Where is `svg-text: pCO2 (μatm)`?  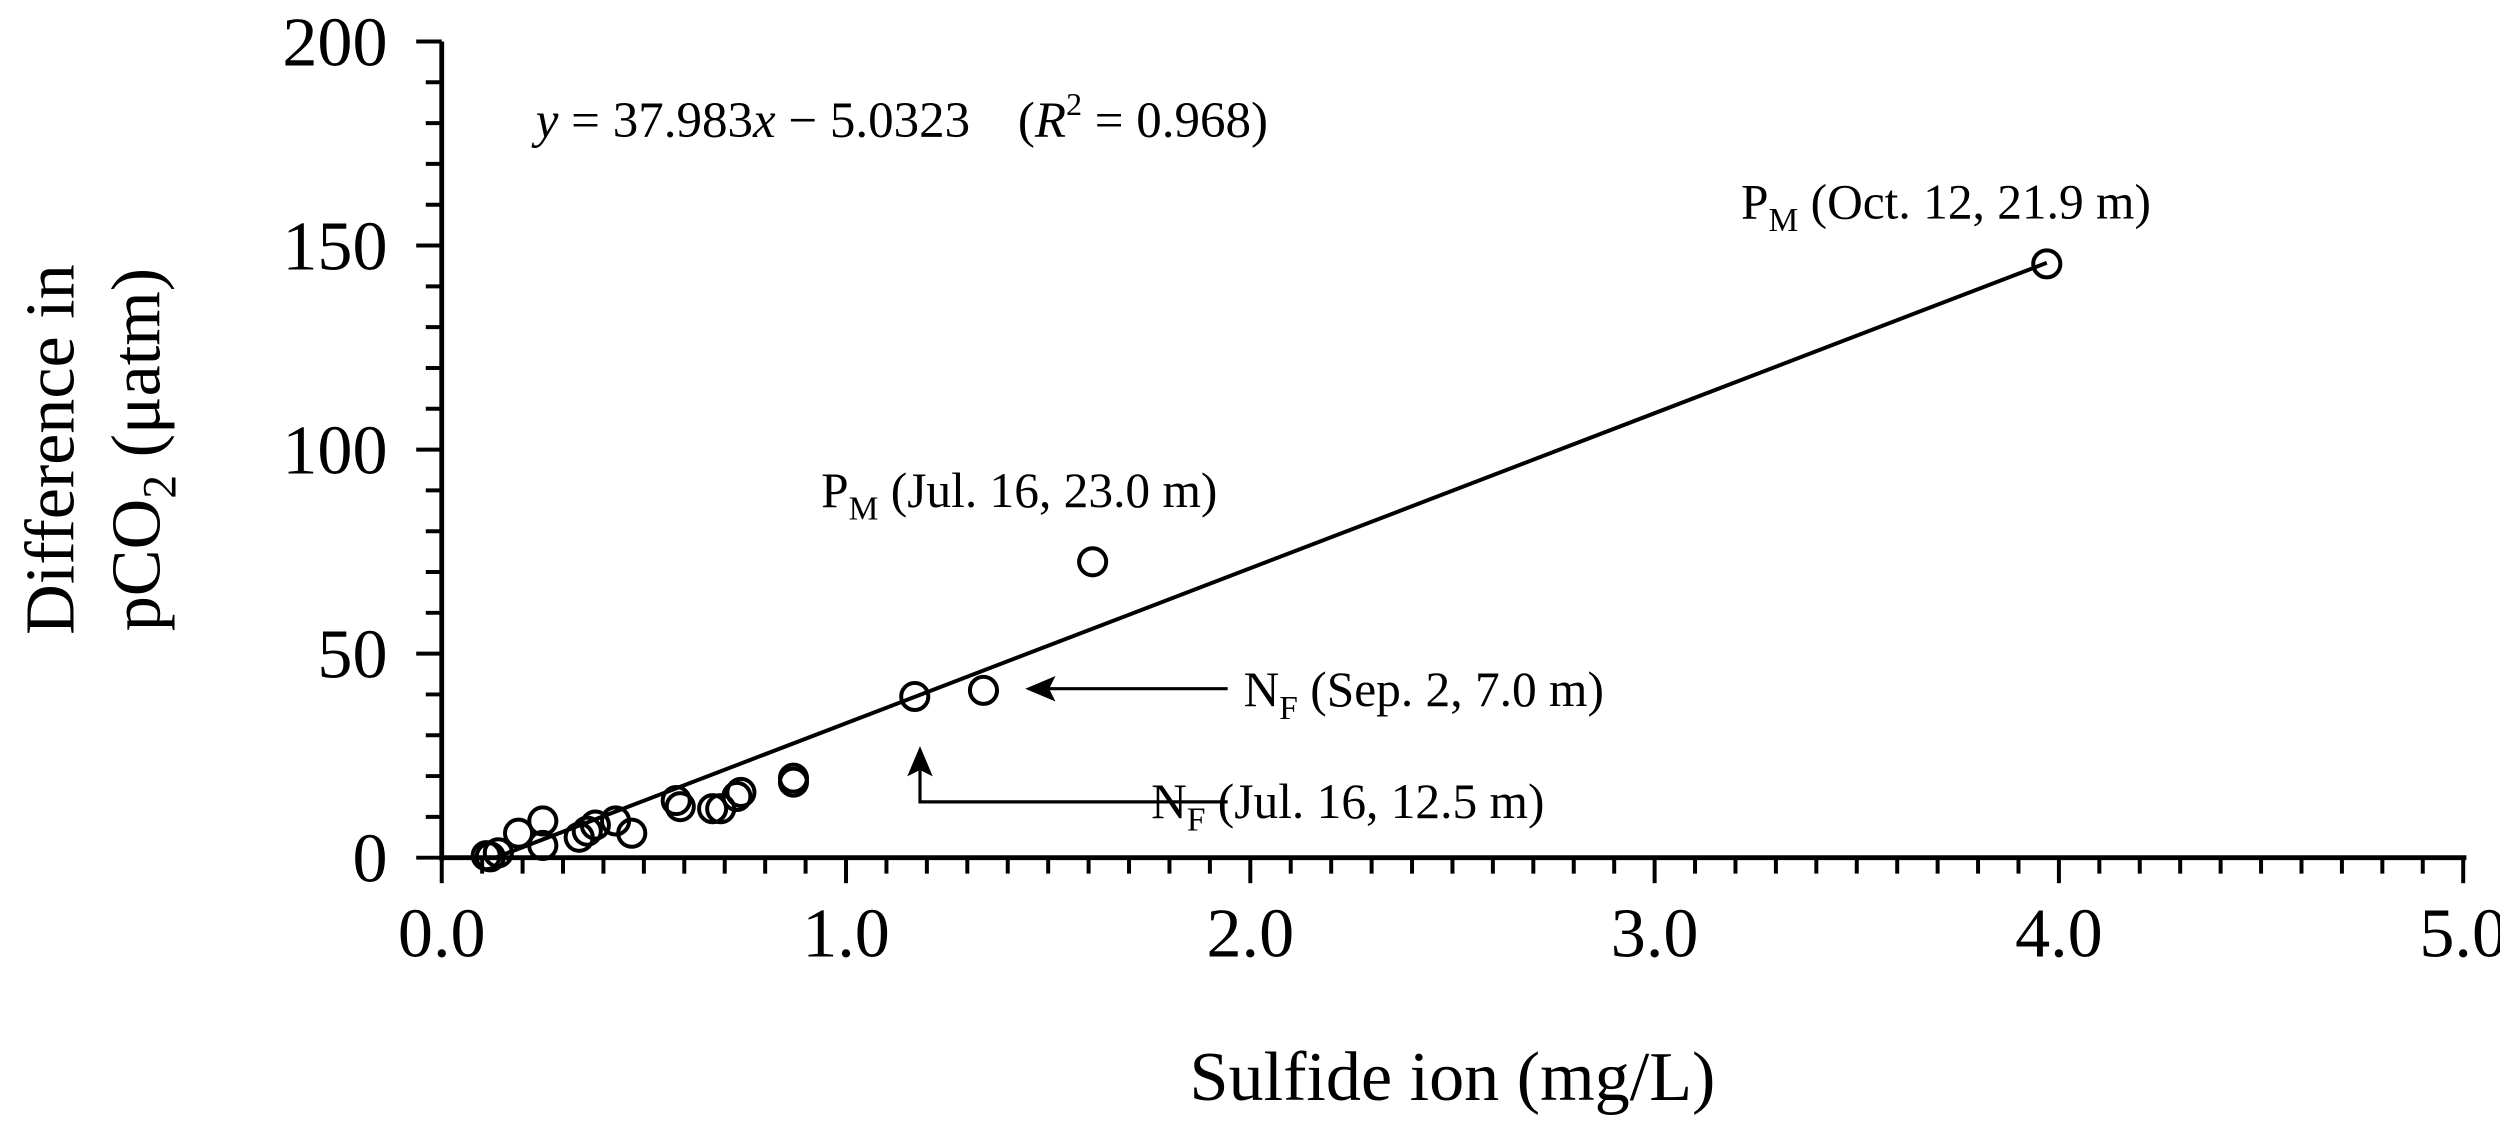 svg-text: pCO2 (μatm) is located at coordinates (142, 449).